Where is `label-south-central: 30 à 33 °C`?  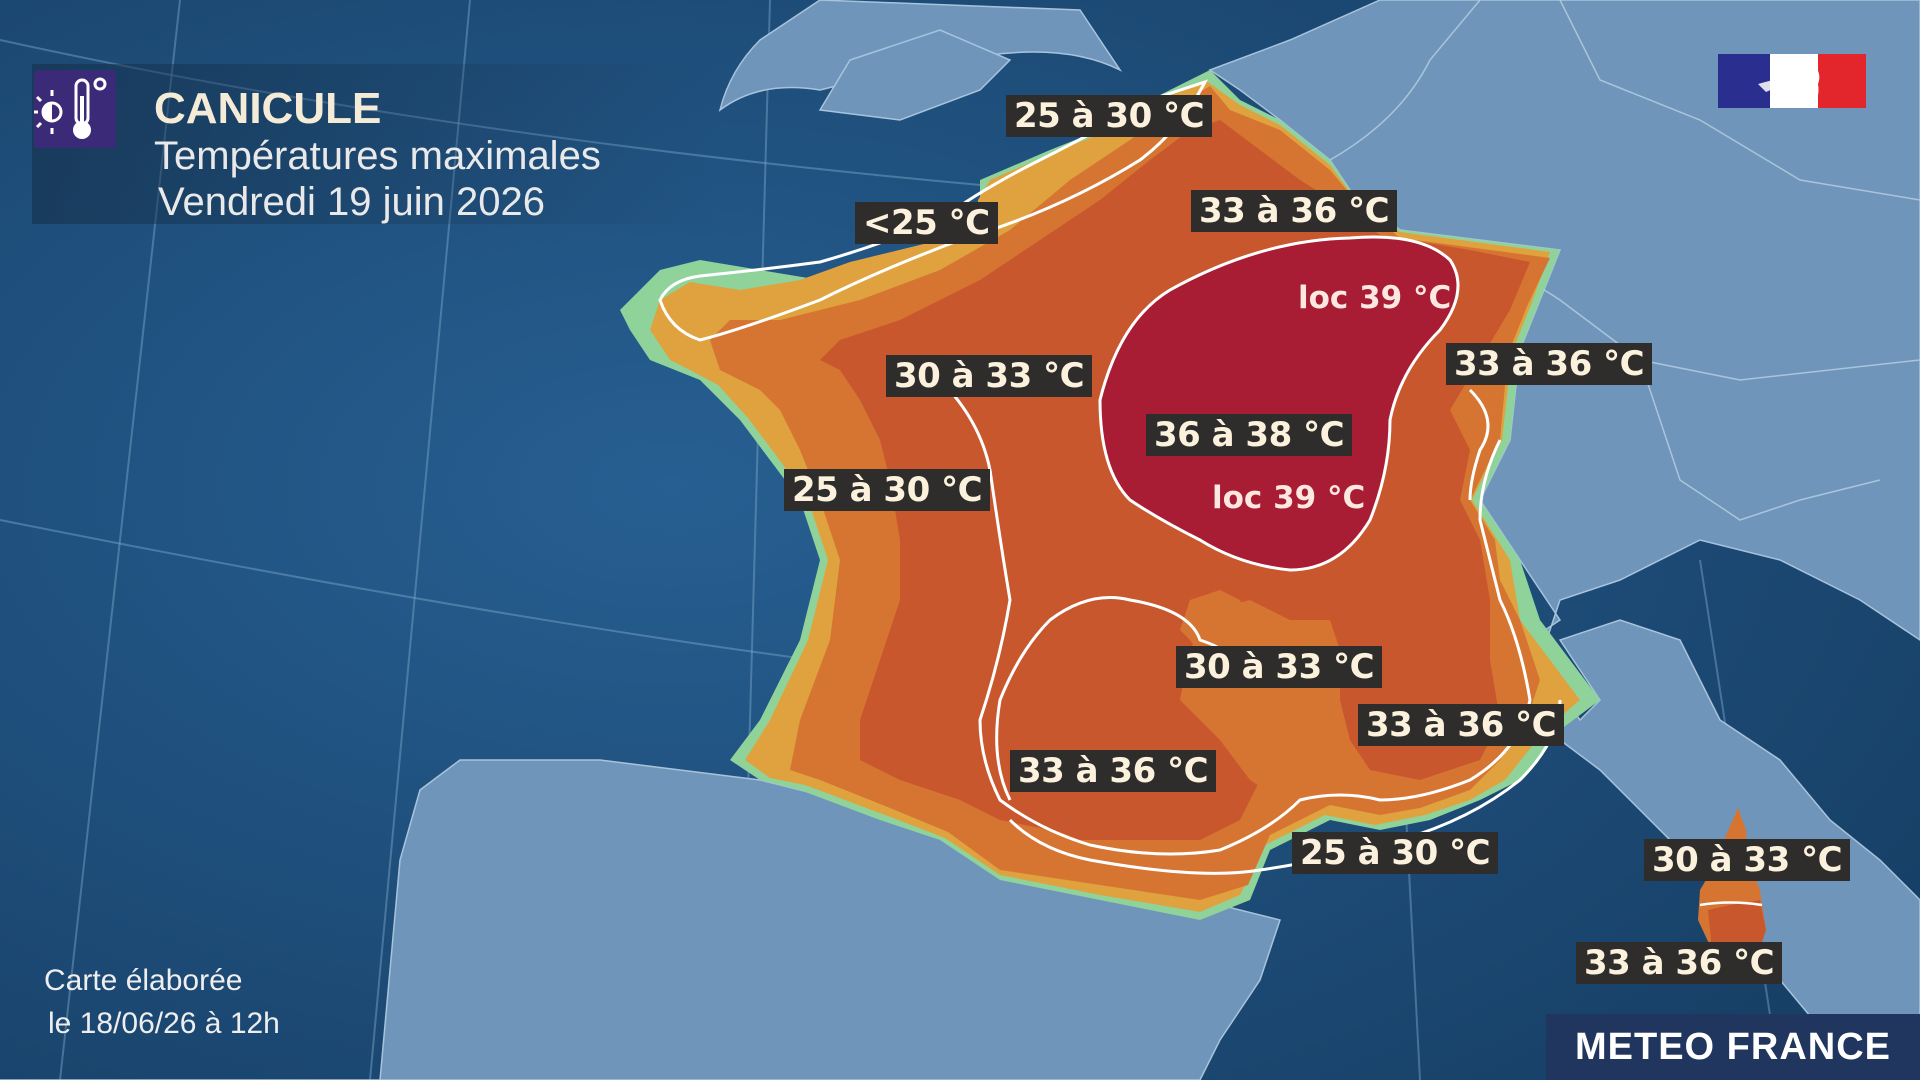 label-south-central: 30 à 33 °C is located at coordinates (1279, 667).